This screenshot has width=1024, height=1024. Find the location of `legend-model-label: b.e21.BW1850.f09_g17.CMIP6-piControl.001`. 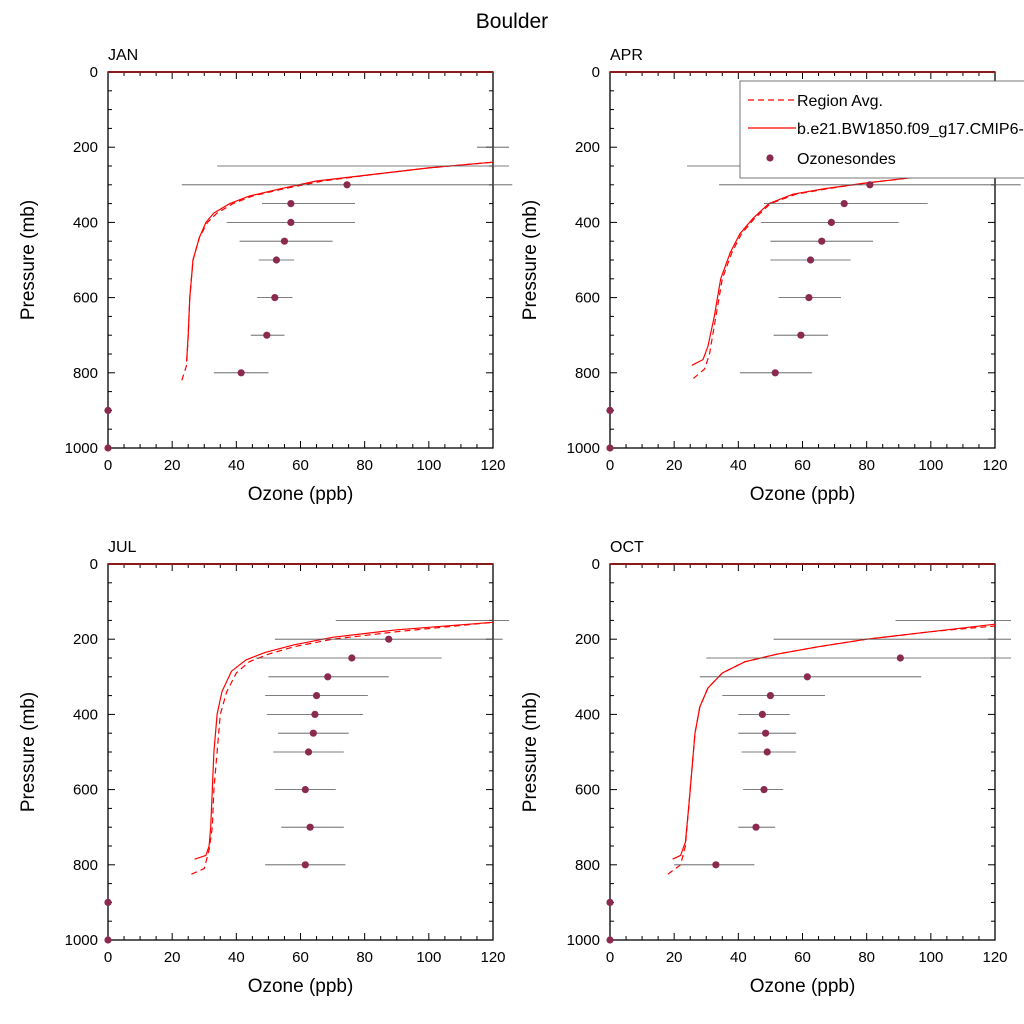

legend-model-label: b.e21.BW1850.f09_g17.CMIP6-piControl.001 is located at coordinates (910, 129).